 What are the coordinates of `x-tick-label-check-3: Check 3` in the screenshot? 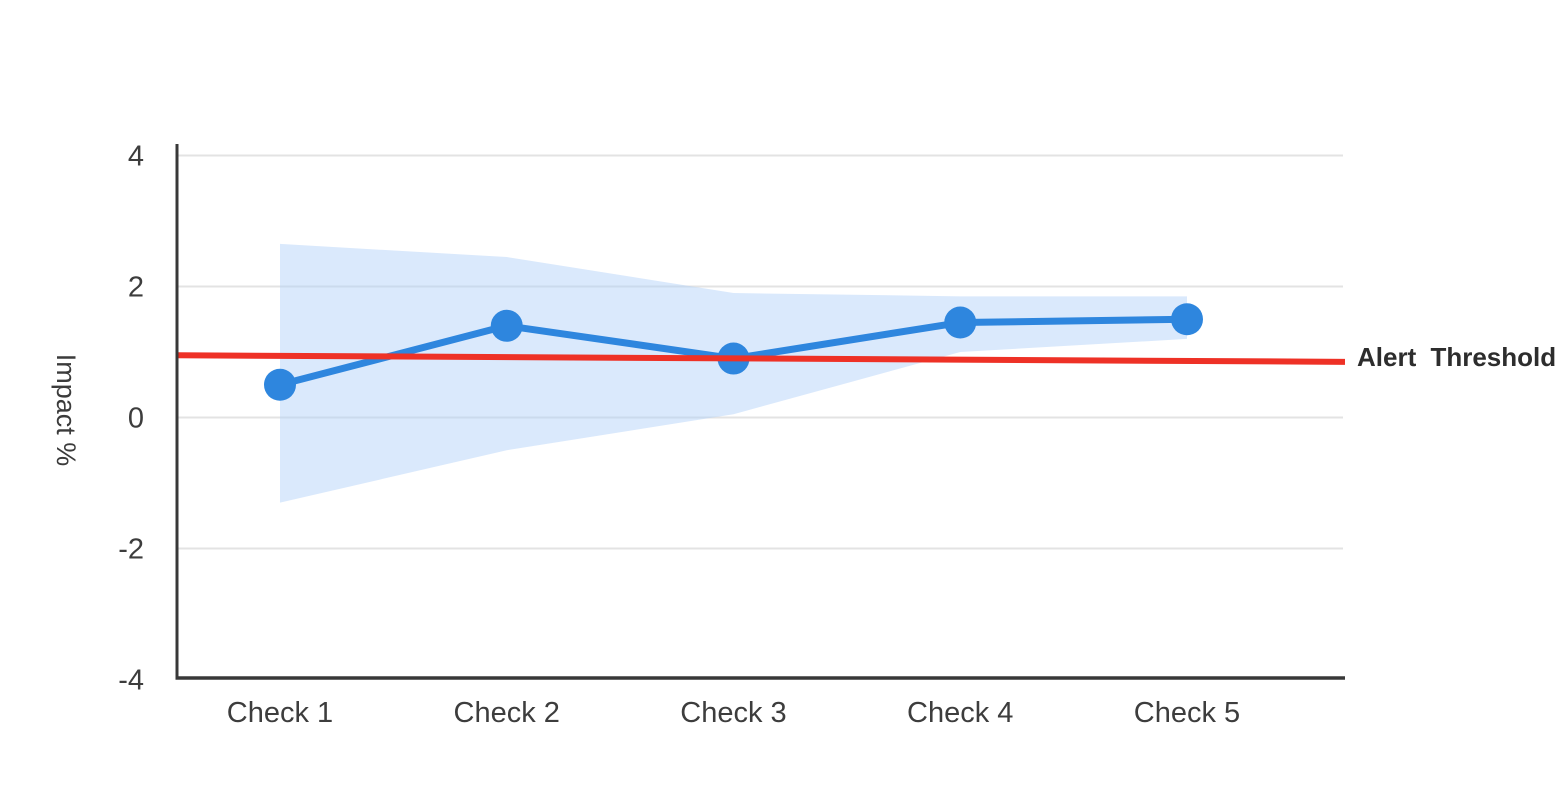 It's located at (733, 713).